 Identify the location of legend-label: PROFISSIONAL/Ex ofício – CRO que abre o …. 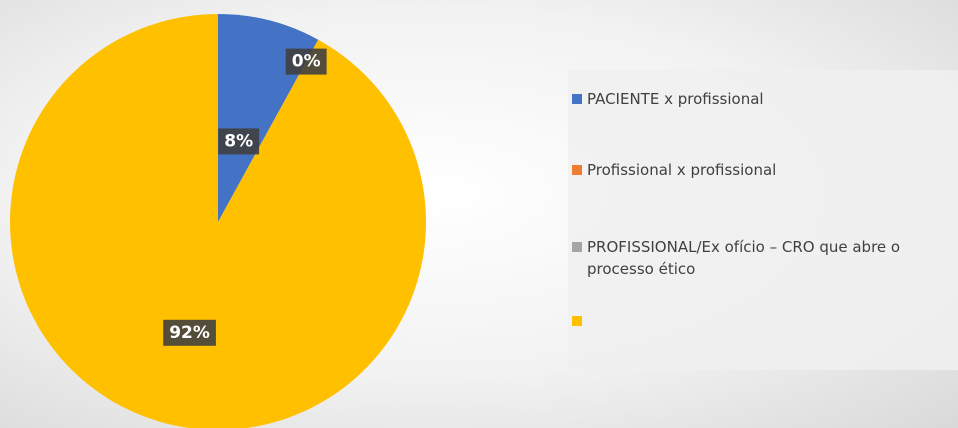
(744, 258).